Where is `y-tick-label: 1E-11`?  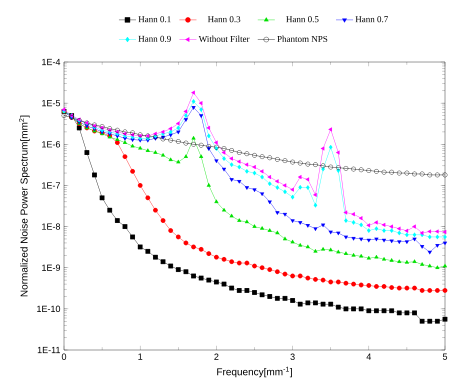
y-tick-label: 1E-11 is located at coordinates (49, 350).